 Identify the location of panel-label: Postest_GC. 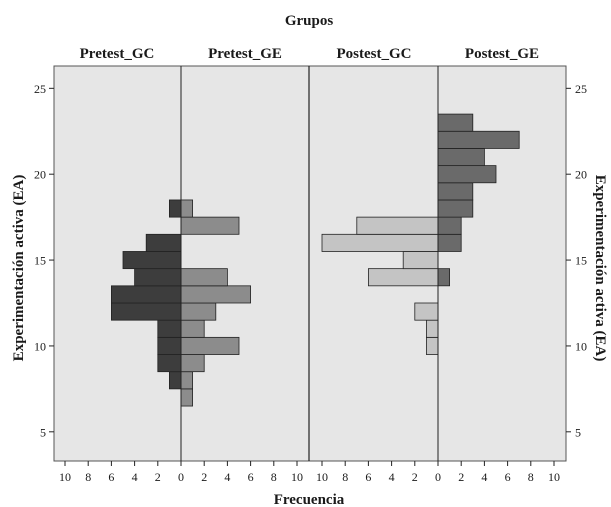
(374, 54).